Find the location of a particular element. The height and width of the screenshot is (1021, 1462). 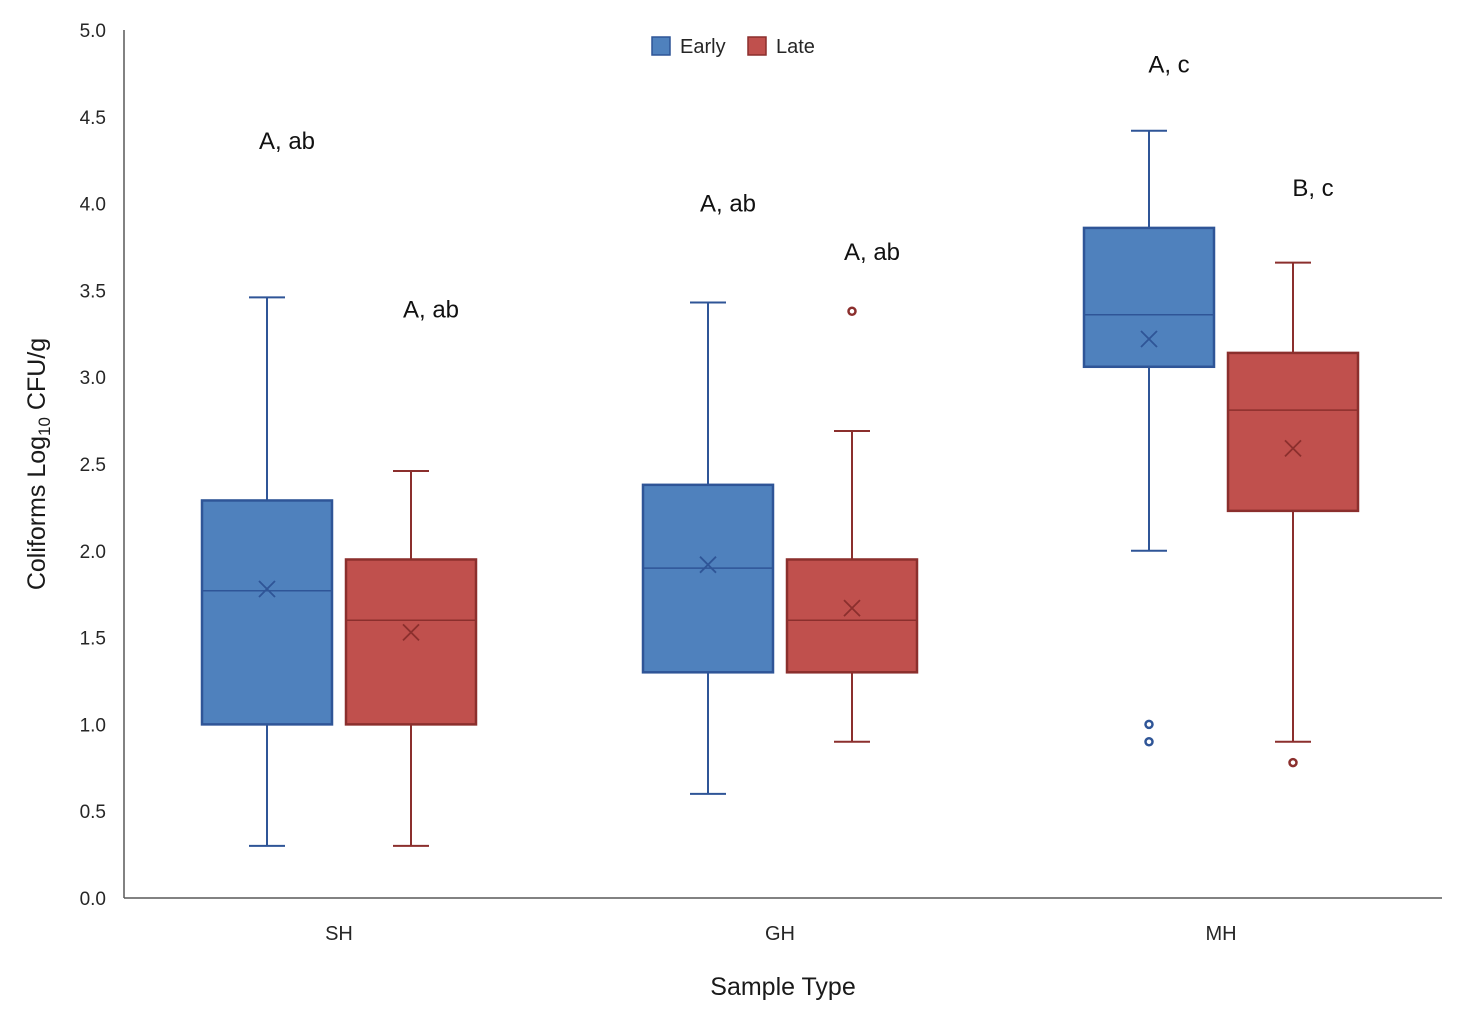

y-axis-title-subscript: 10 is located at coordinates (44, 426).